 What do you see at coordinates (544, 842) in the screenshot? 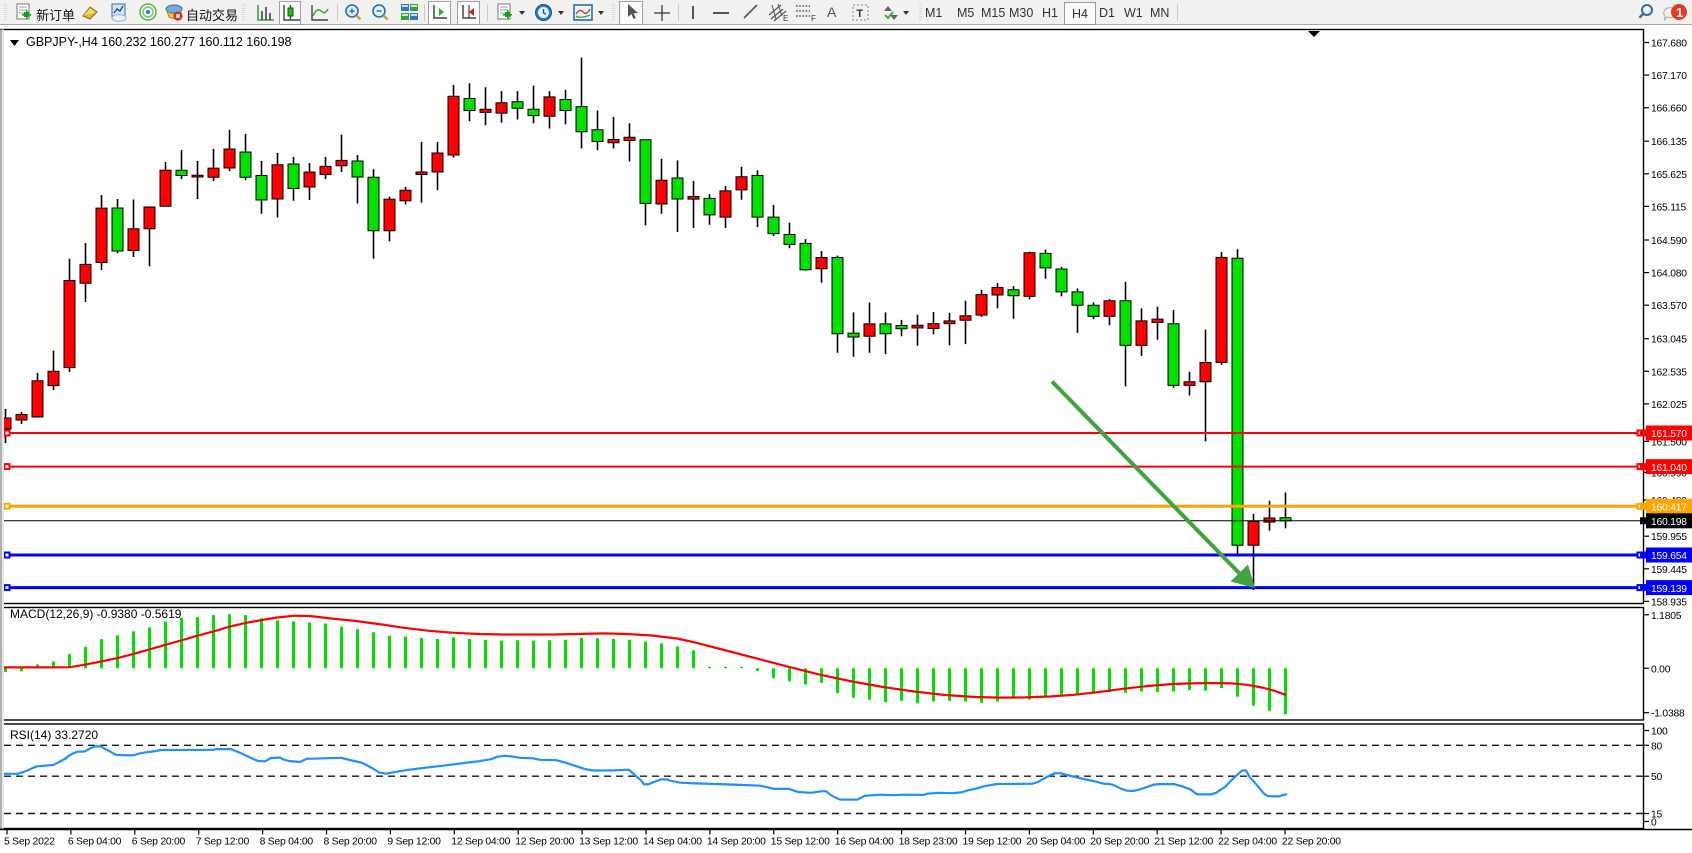
I see `svg-text: 12 Sep 20:00` at bounding box center [544, 842].